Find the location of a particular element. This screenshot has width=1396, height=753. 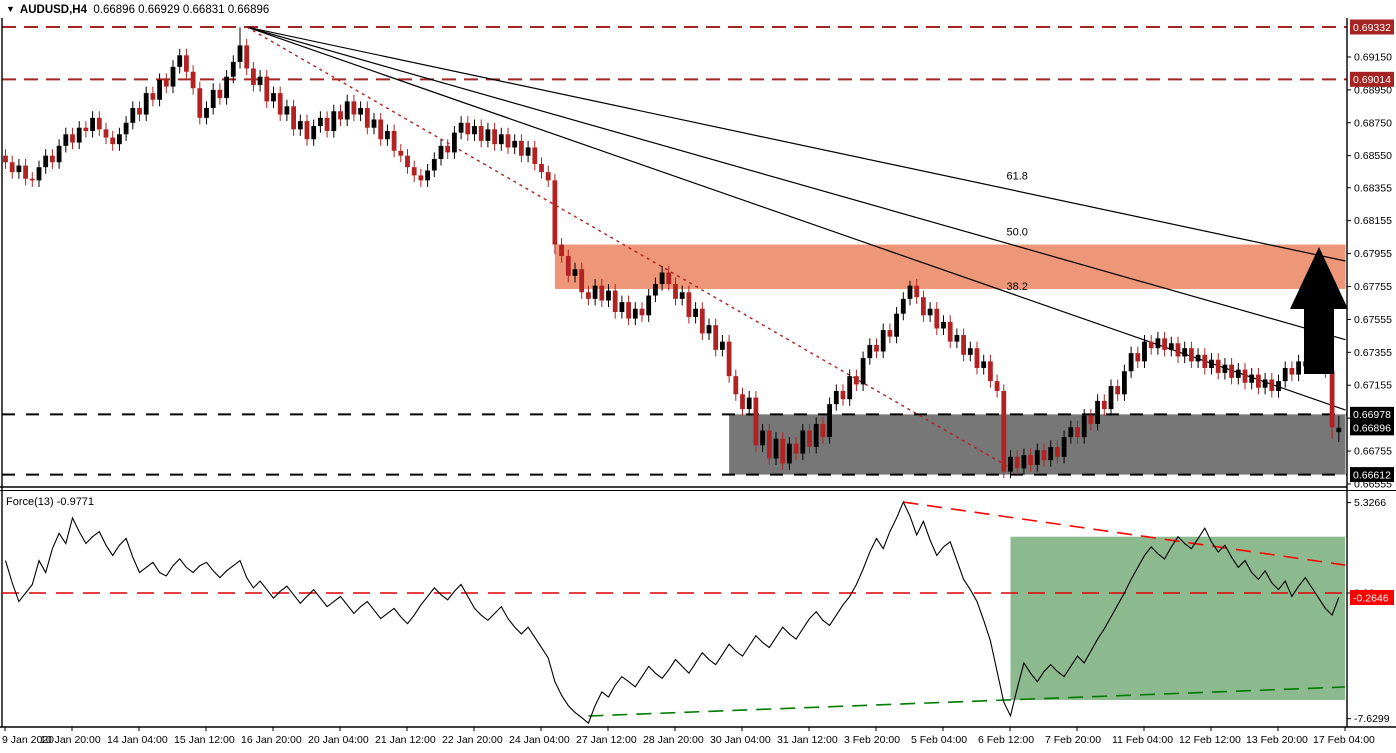

time-tick-label: 30 Jan 04:00 is located at coordinates (740, 740).